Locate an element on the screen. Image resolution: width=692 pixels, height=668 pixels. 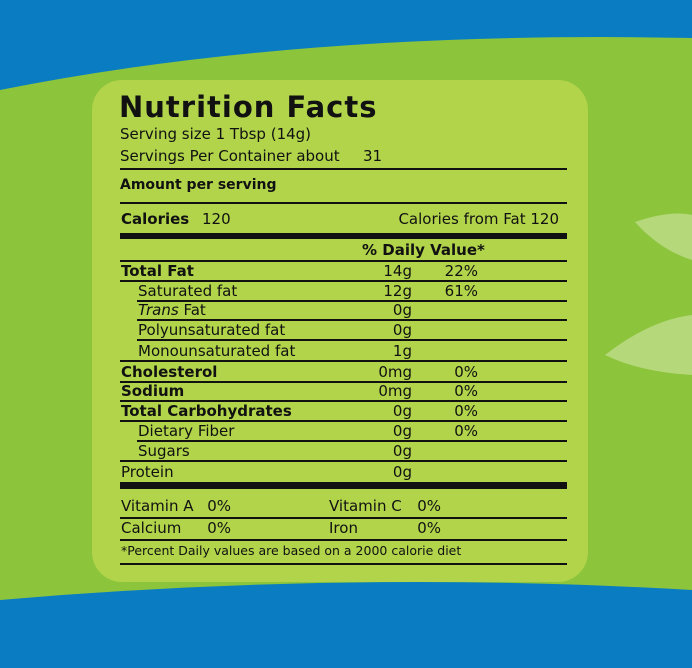
nutrient-label-text: Dietary Fiber is located at coordinates (186, 431).